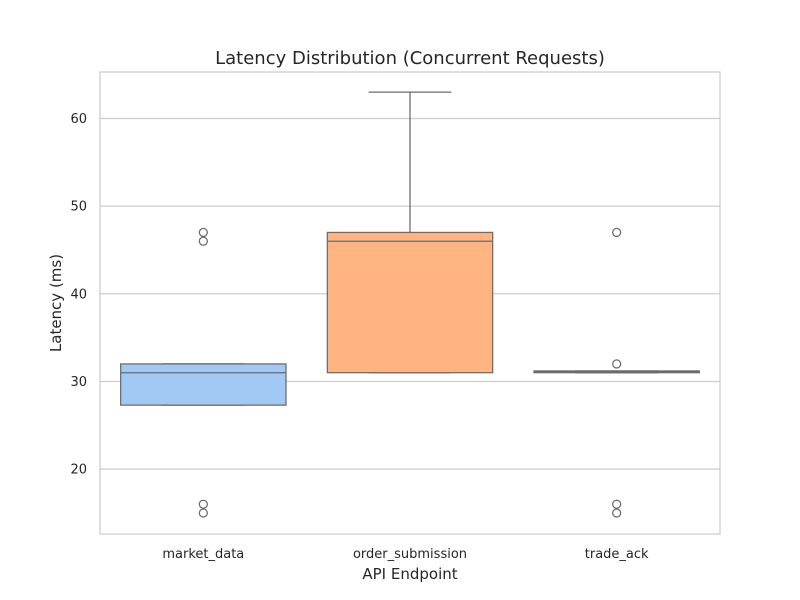 This screenshot has width=800, height=600. What do you see at coordinates (78, 119) in the screenshot?
I see `y-tick-label: 60` at bounding box center [78, 119].